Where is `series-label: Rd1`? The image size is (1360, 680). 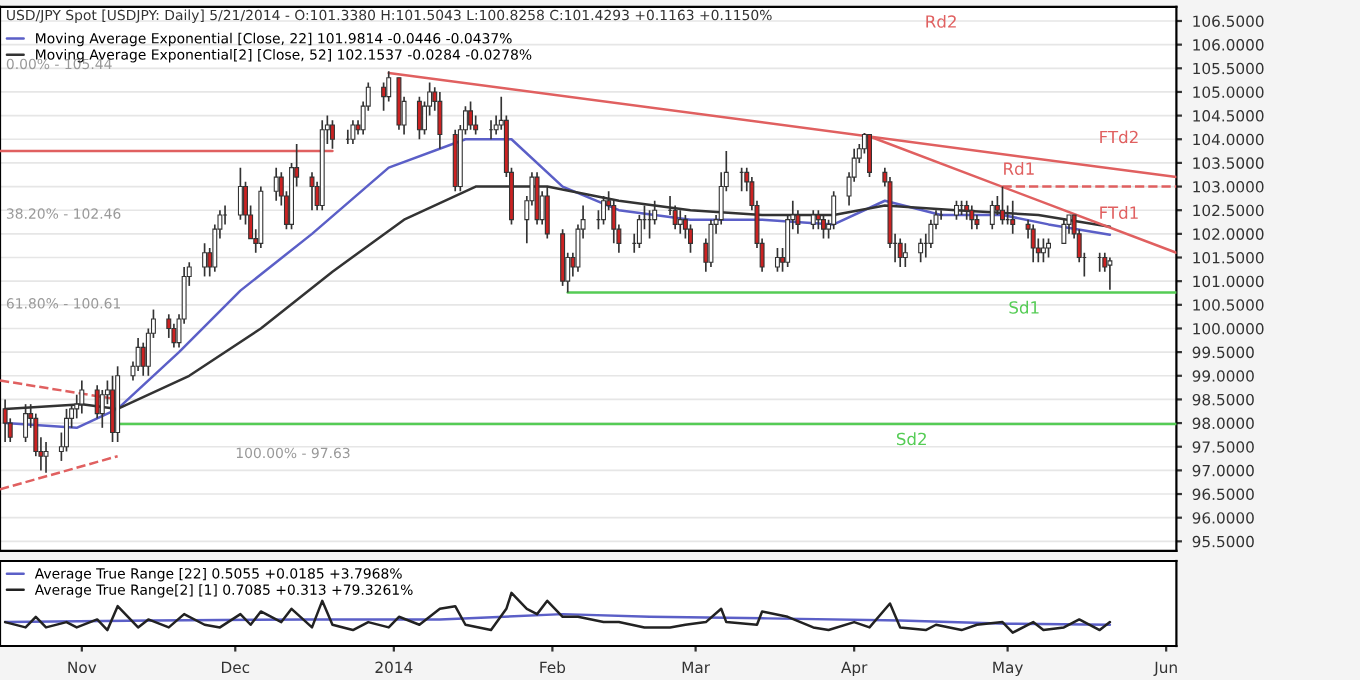
series-label: Rd1 is located at coordinates (1019, 168).